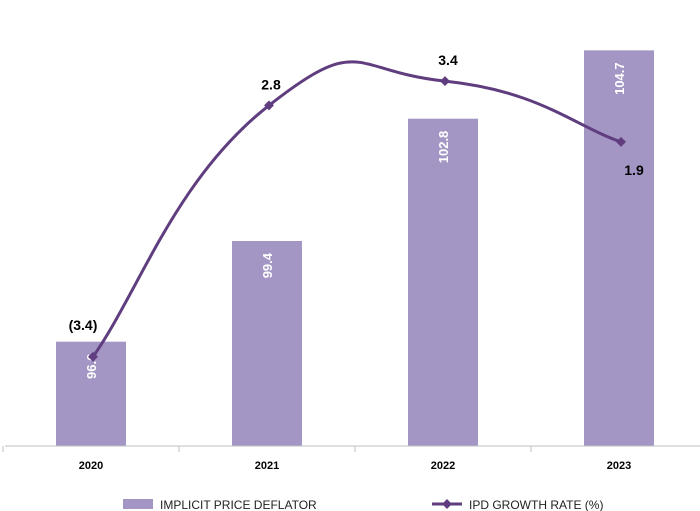 The image size is (700, 511). I want to click on growth-value-label: 1.9, so click(634, 170).